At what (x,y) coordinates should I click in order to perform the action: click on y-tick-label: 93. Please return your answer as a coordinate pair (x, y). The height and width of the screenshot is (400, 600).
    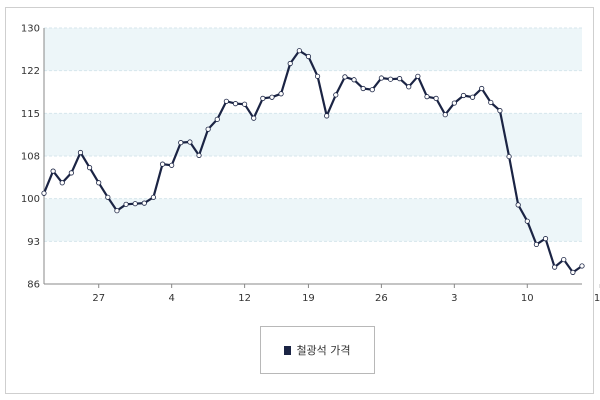
    Looking at the image, I should click on (33, 242).